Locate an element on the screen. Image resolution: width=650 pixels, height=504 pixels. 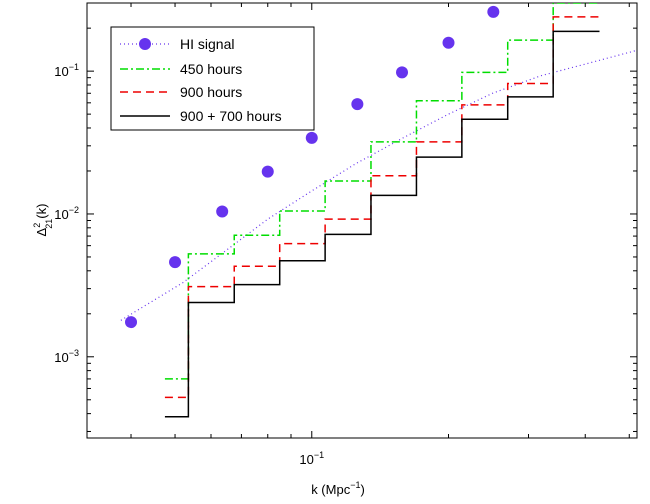
legend-item-450-hours: 450 hours is located at coordinates (181, 69).